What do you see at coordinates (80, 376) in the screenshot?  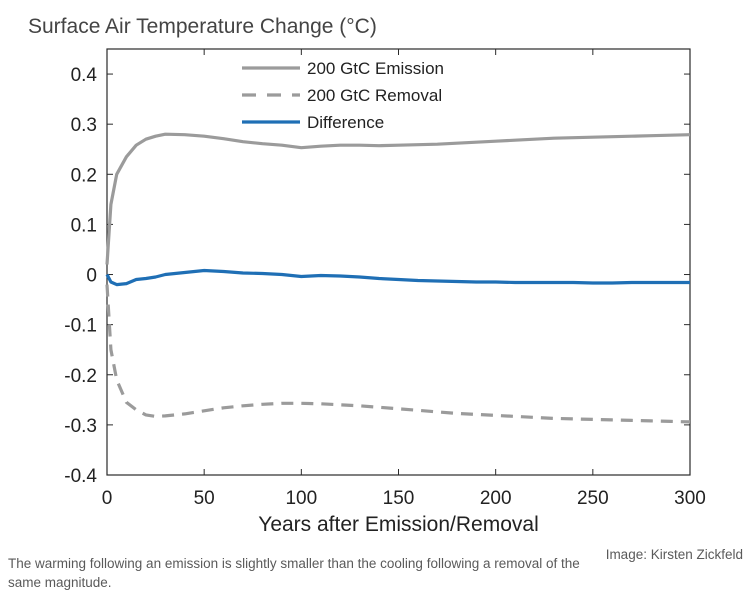 I see `y-tick-label: -0.2` at bounding box center [80, 376].